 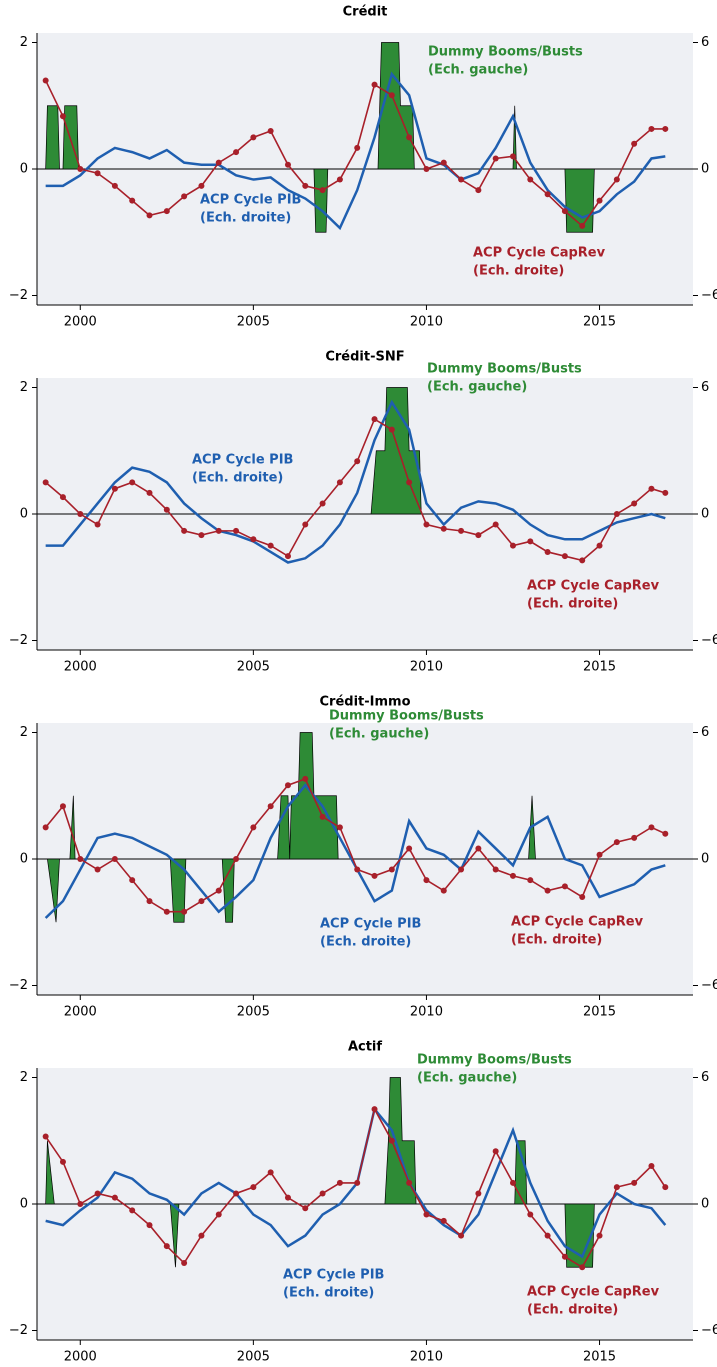 I want to click on dummy-area, so click(x=320, y=1172).